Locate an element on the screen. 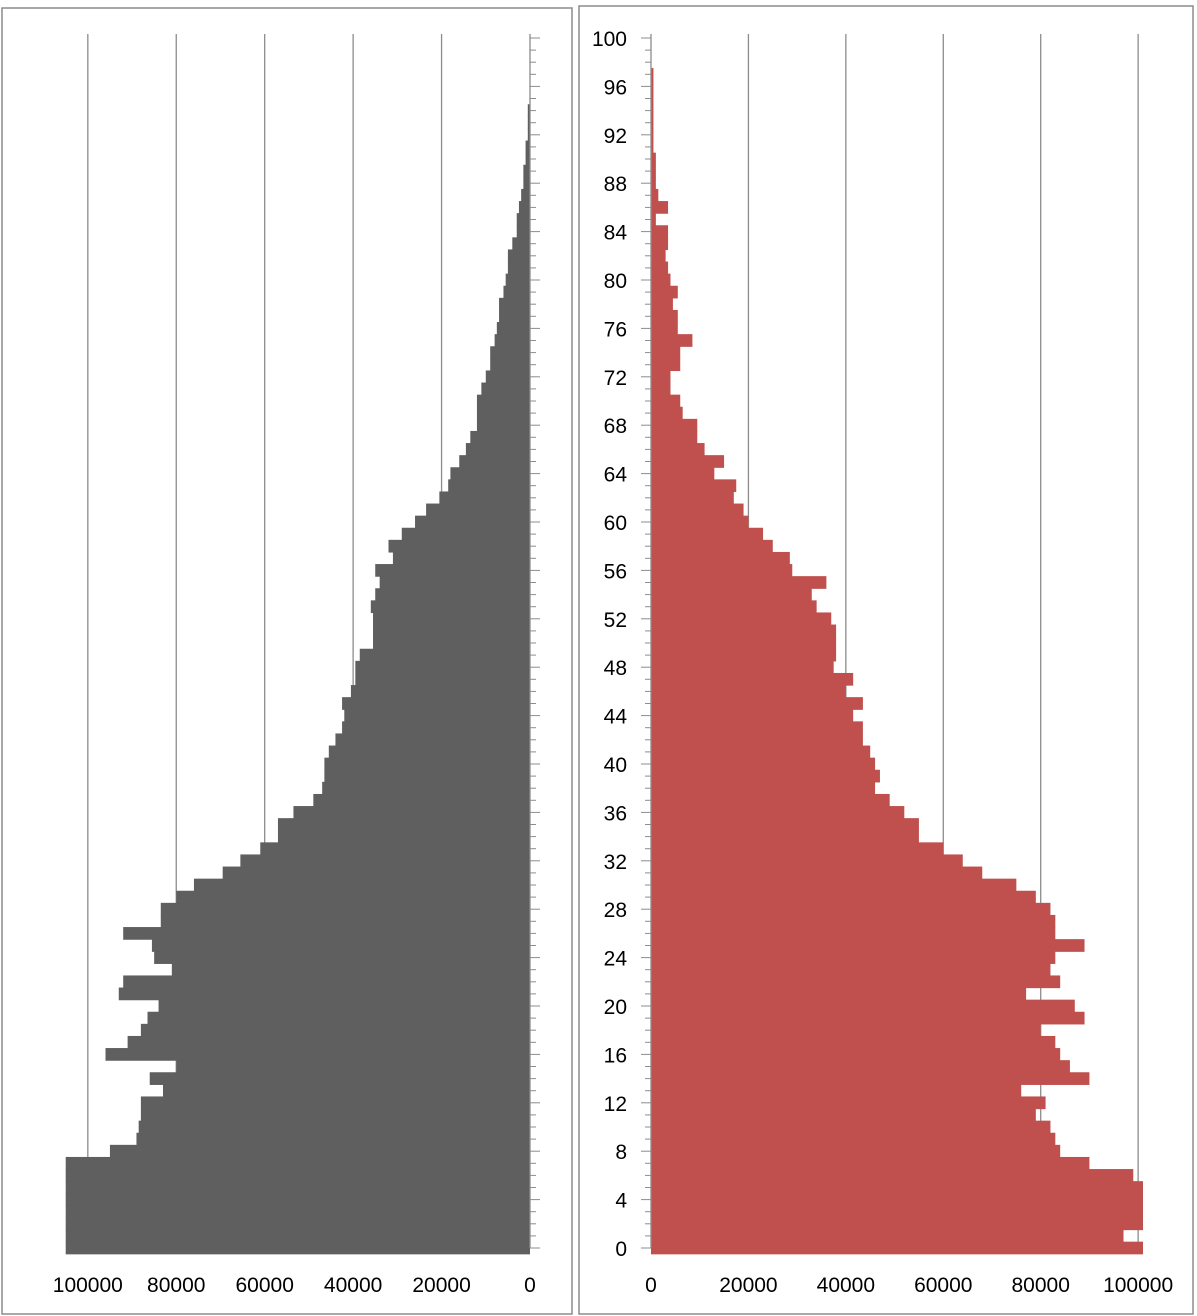 Image resolution: width=1197 pixels, height=1316 pixels. chart1-y-tick-label-24: 24 is located at coordinates (616, 959).